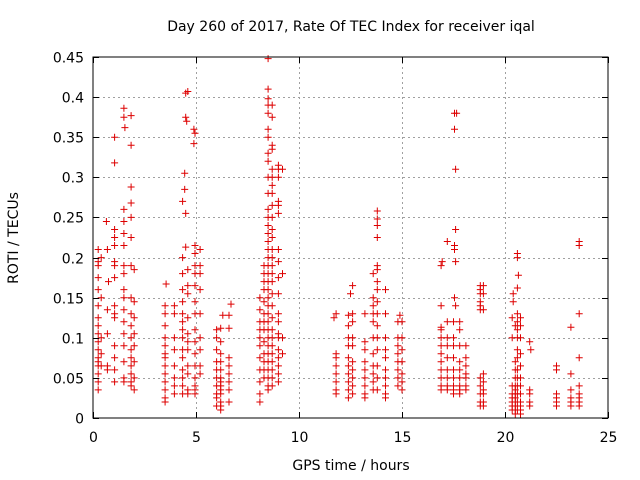  I want to click on x-tick-label: 25, so click(609, 438).